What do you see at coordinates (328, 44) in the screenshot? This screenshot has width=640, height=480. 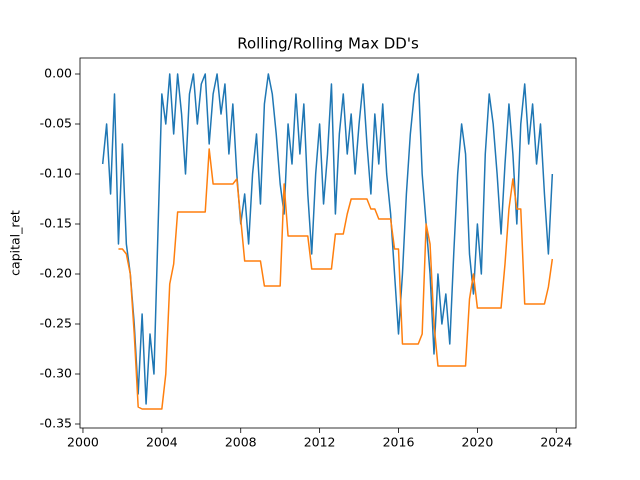 I see `chart-title: Rolling/Rolling Max DD's` at bounding box center [328, 44].